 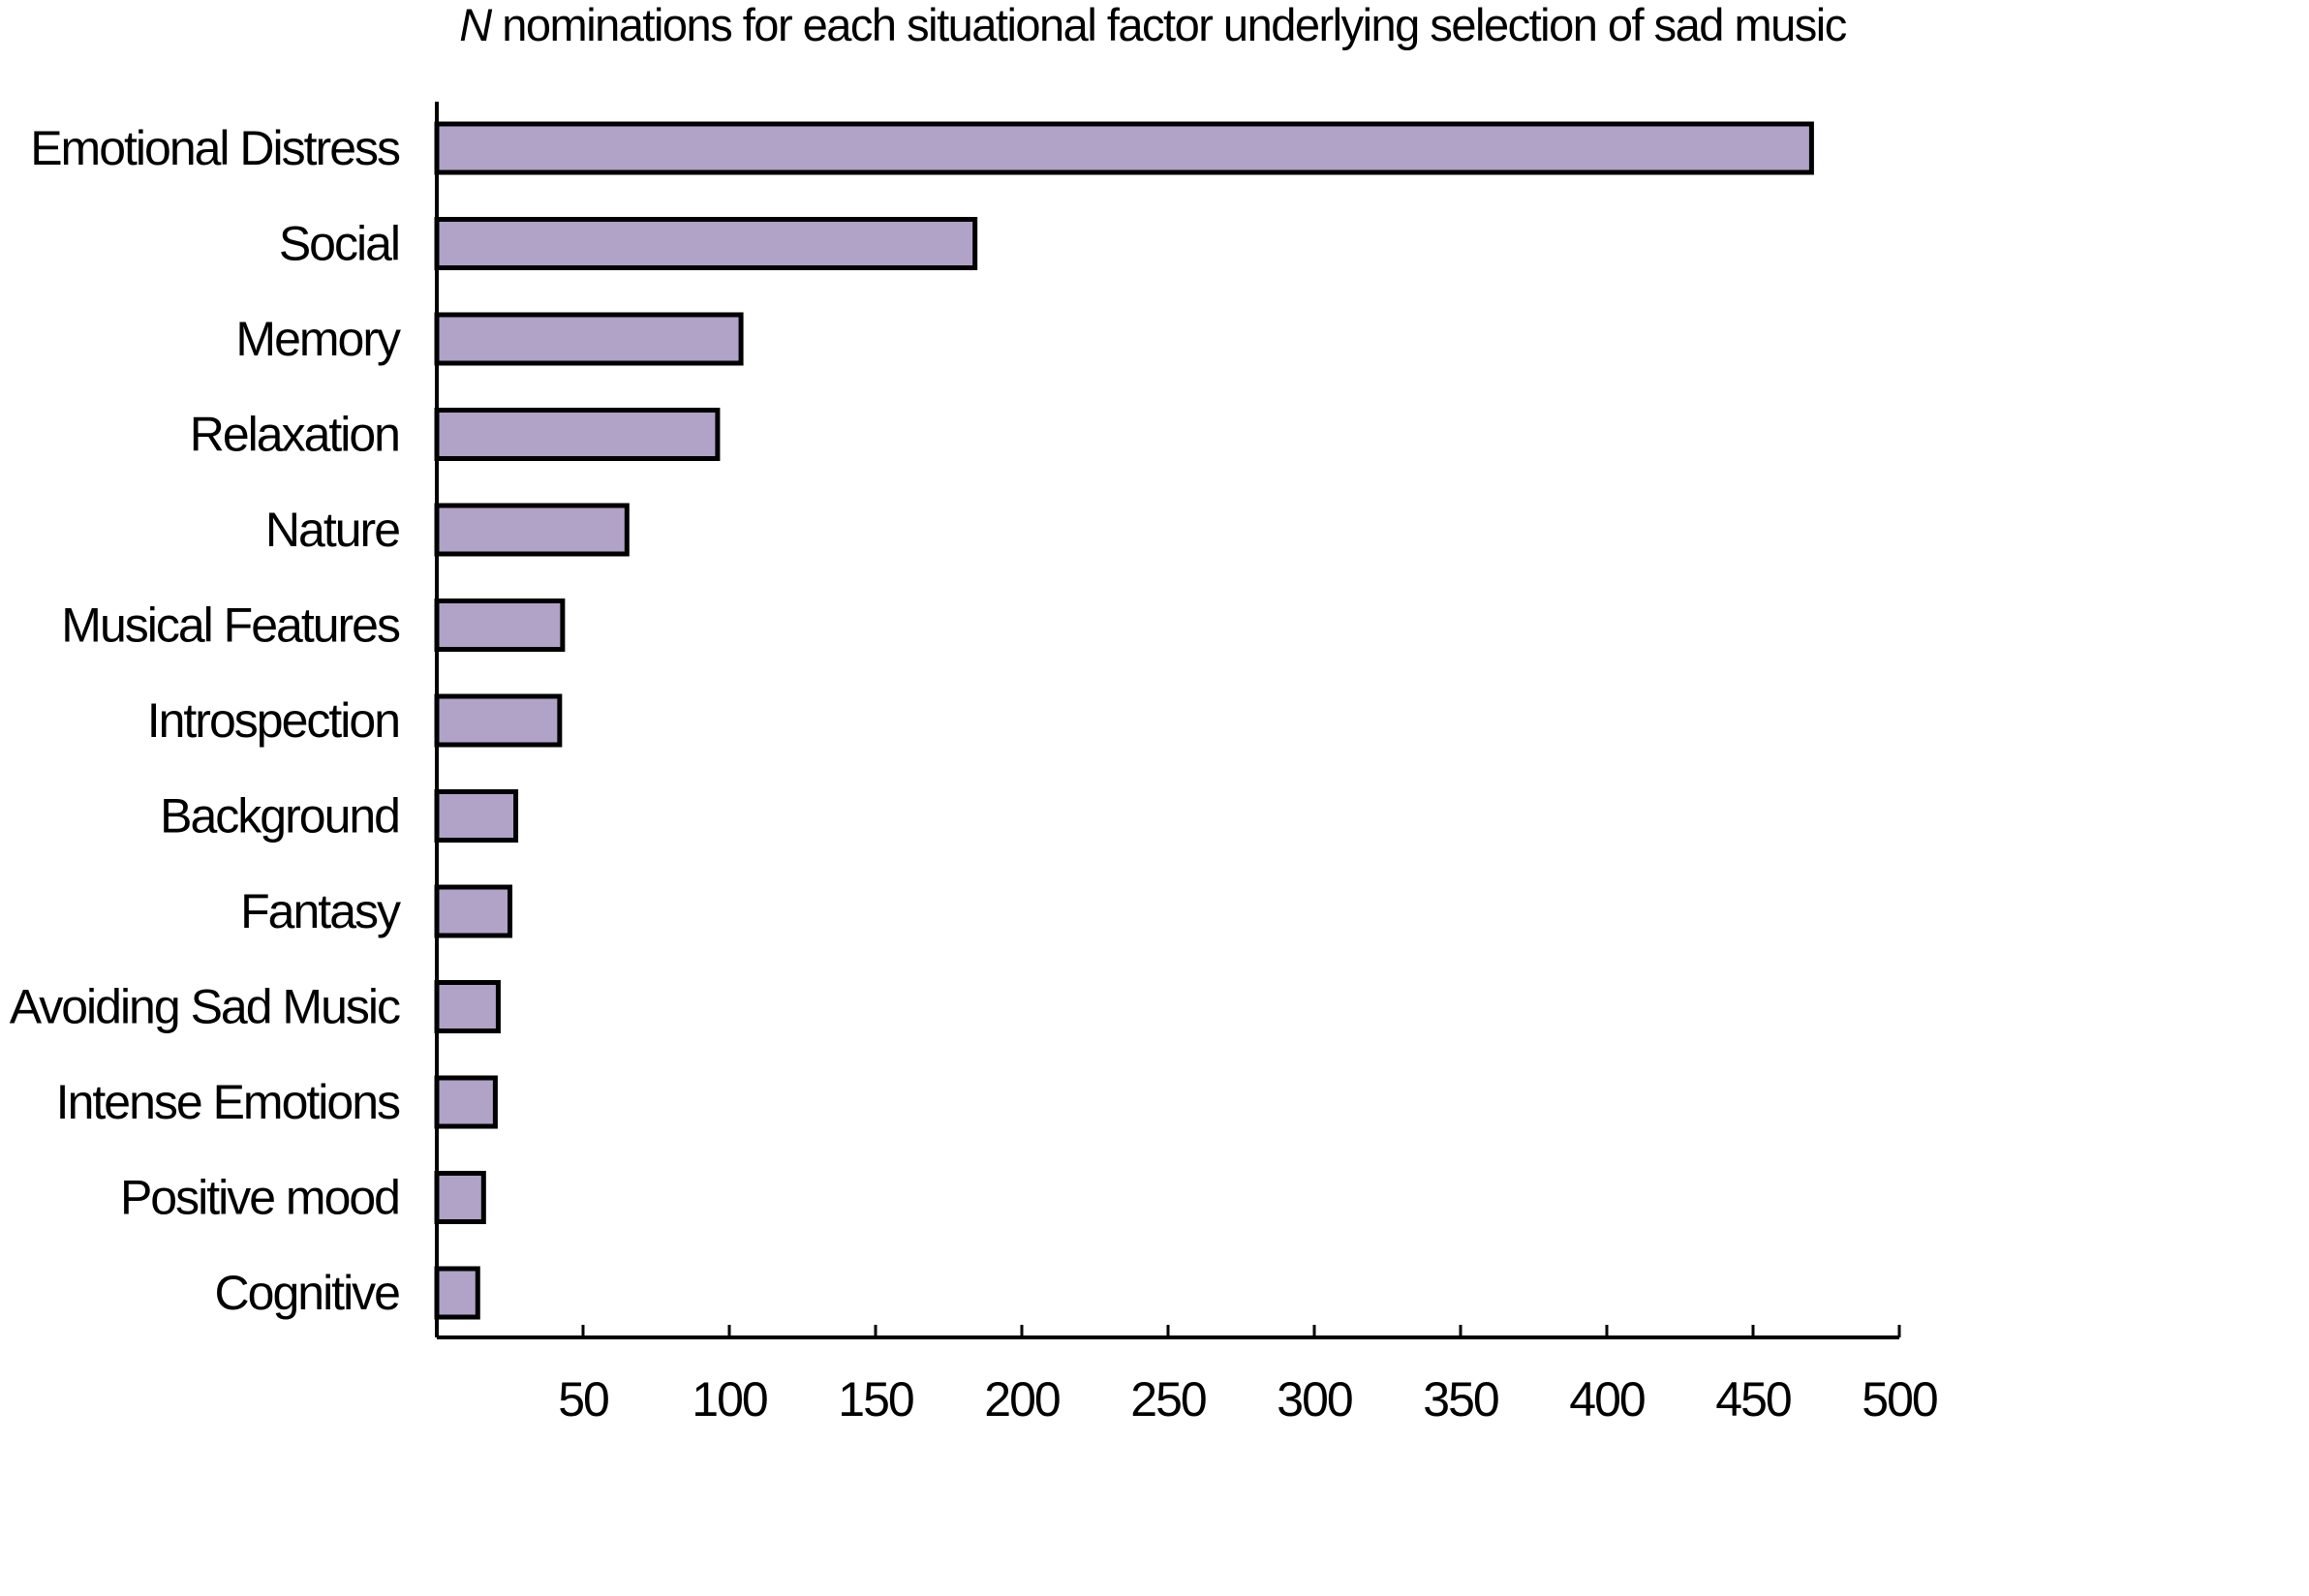 What do you see at coordinates (1461, 1399) in the screenshot?
I see `x-tick-label-350: 350` at bounding box center [1461, 1399].